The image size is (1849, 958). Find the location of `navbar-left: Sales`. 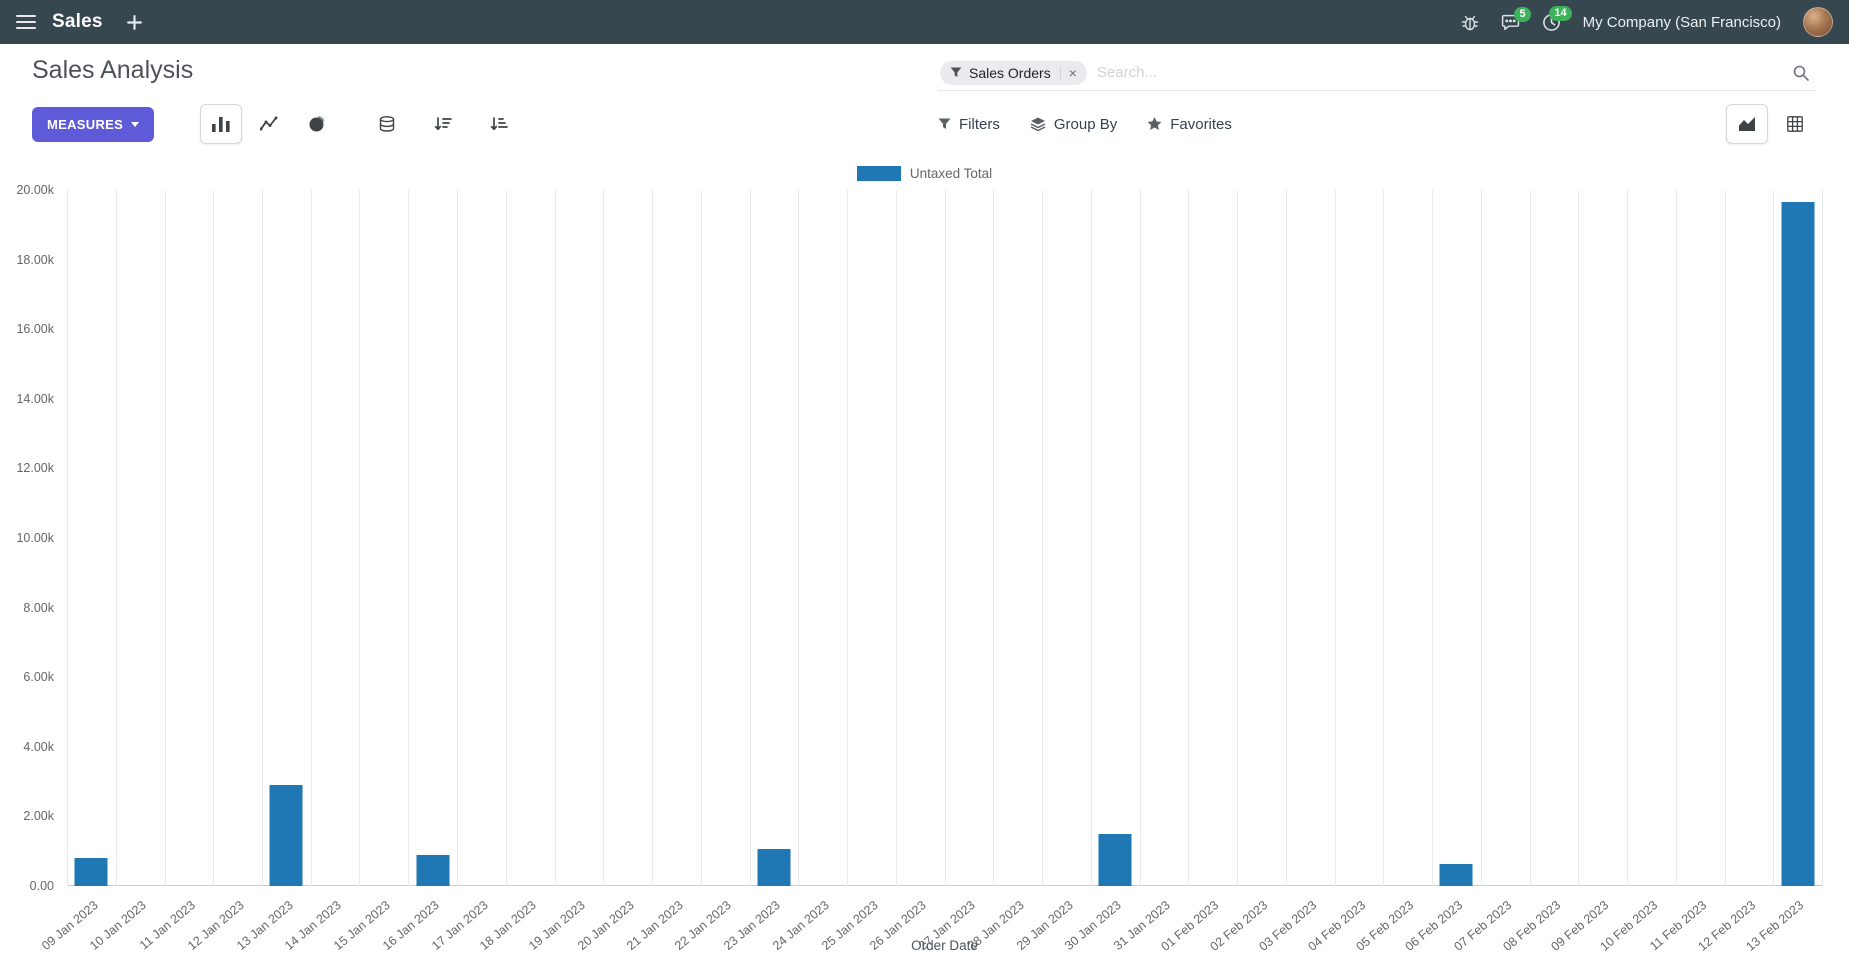

navbar-left: Sales is located at coordinates (79, 22).